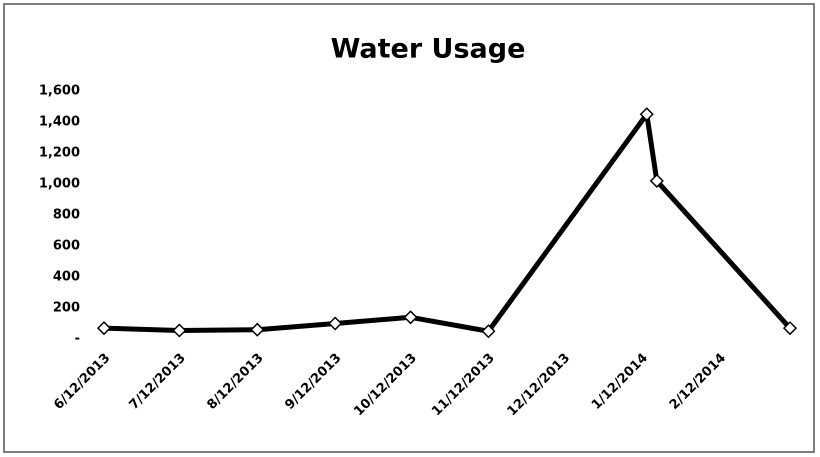 The width and height of the screenshot is (820, 457). I want to click on y-tick-label: 1,000, so click(59, 184).